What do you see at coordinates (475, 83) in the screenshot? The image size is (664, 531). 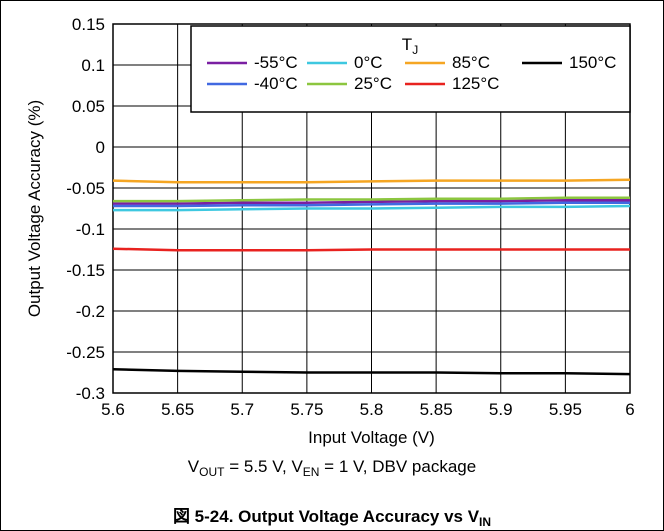 I see `legend-label: 125°C` at bounding box center [475, 83].